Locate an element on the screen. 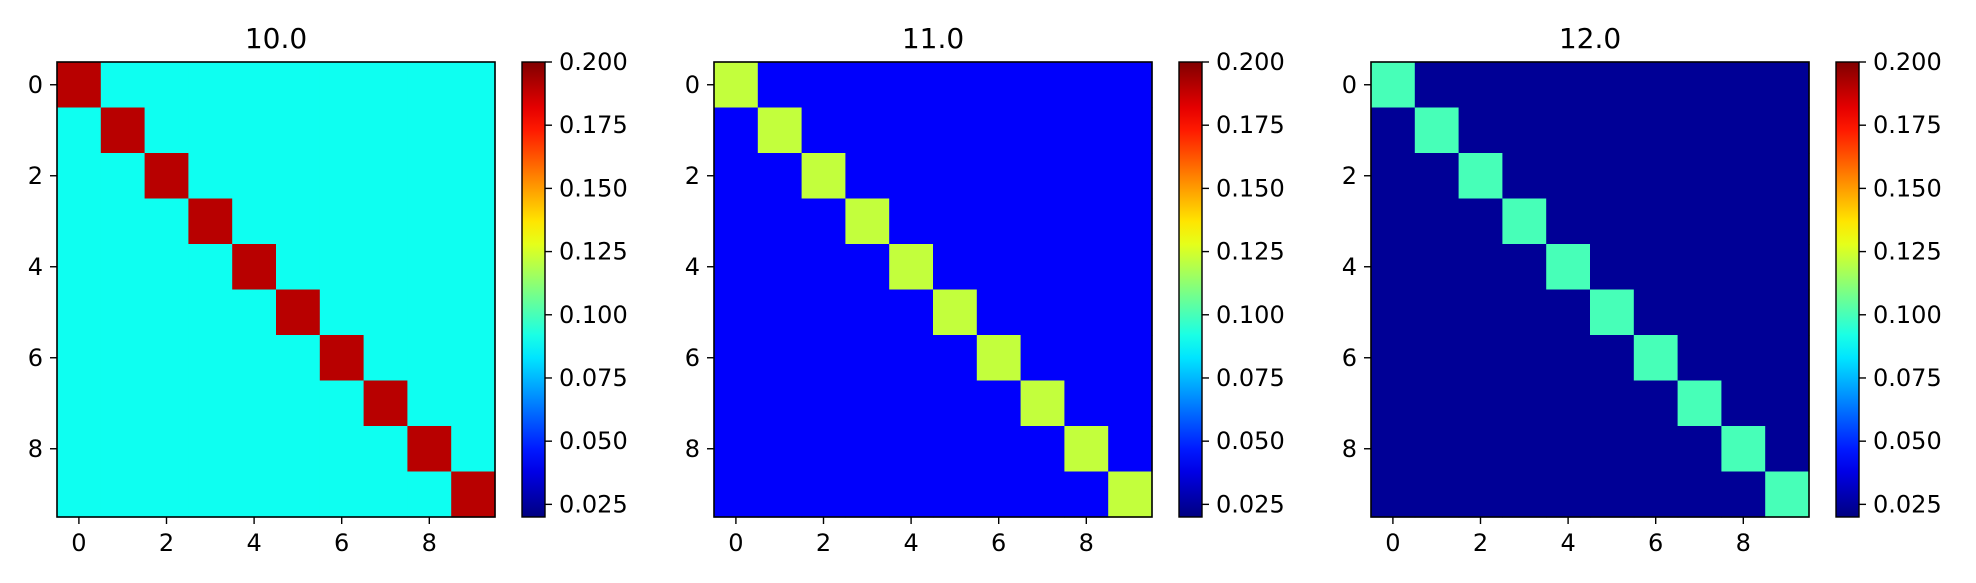 Image resolution: width=1976 pixels, height=583 pixels. colorbar-tick-label: 0.150 is located at coordinates (593, 188).